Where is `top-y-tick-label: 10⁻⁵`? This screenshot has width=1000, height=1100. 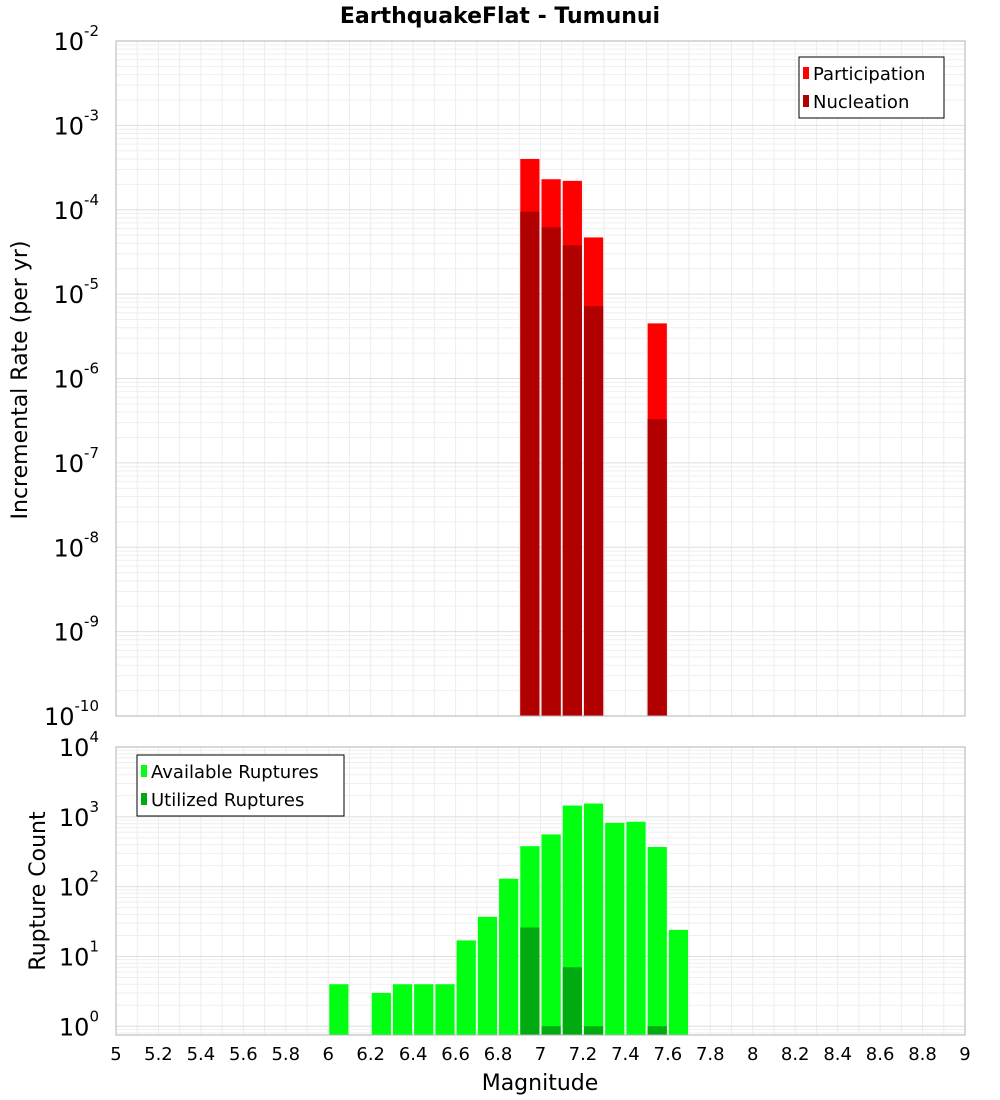
top-y-tick-label: 10⁻⁵ is located at coordinates (76, 292).